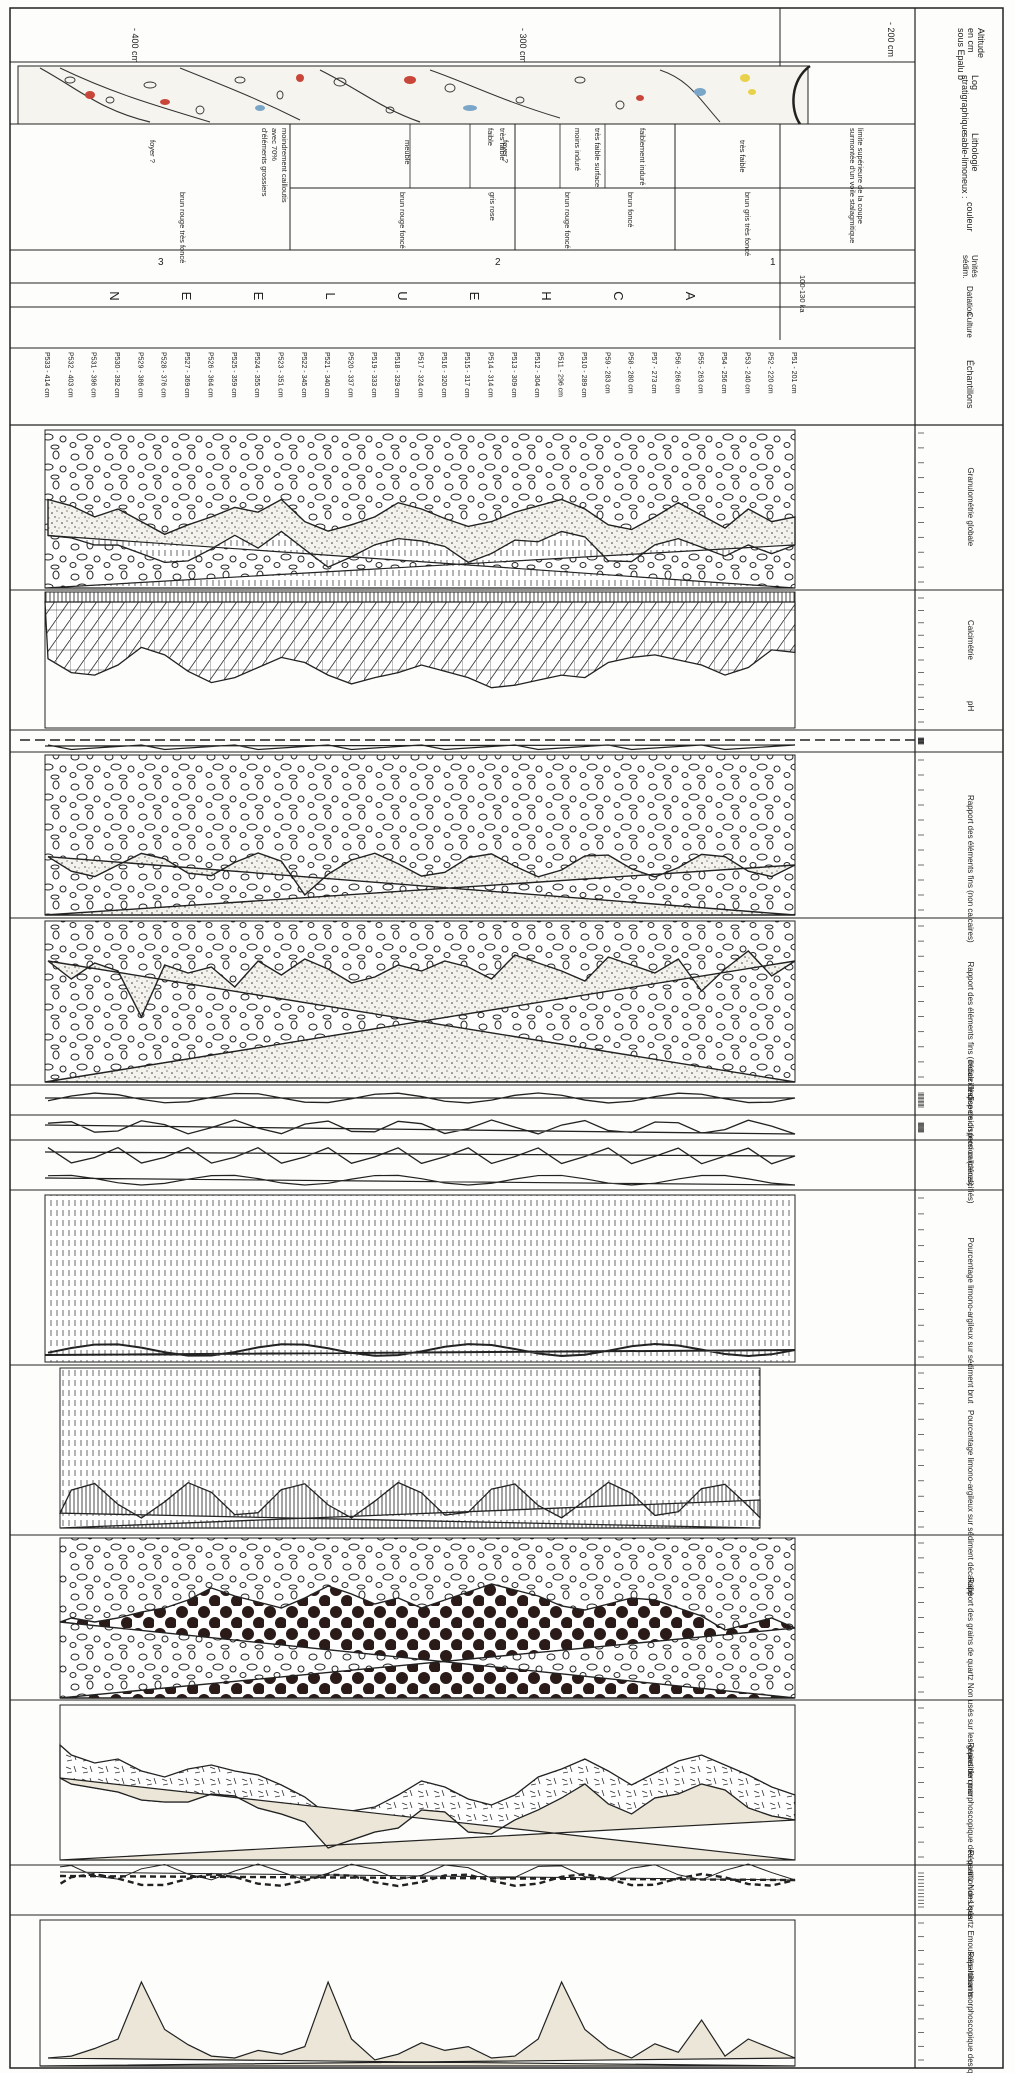 This screenshot has width=1015, height=2078. What do you see at coordinates (402, 295) in the screenshot?
I see `culture-letter: U` at bounding box center [402, 295].